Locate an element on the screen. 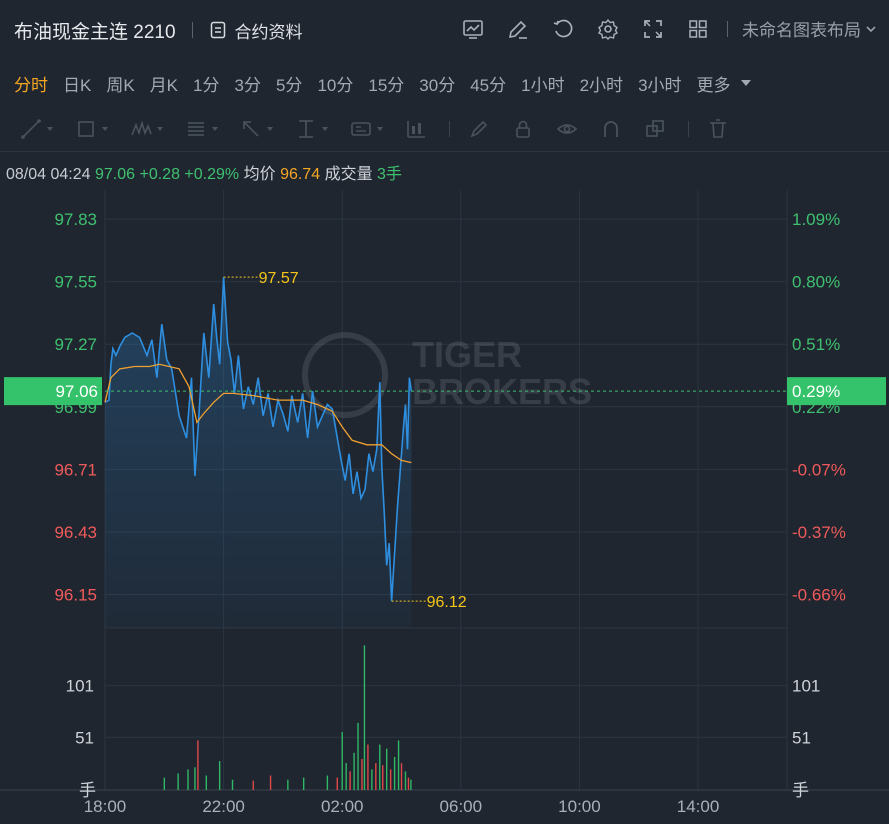 Image resolution: width=889 pixels, height=824 pixels. header-toolbar: 未命名图表布局 is located at coordinates (658, 28).